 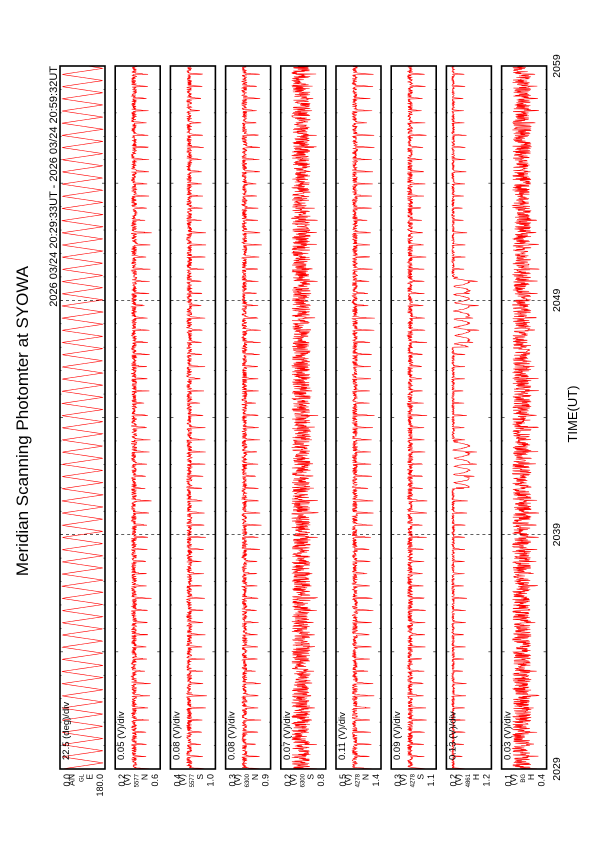 What do you see at coordinates (342, 736) in the screenshot?
I see `scale-label: 0.11 (V)/div` at bounding box center [342, 736].